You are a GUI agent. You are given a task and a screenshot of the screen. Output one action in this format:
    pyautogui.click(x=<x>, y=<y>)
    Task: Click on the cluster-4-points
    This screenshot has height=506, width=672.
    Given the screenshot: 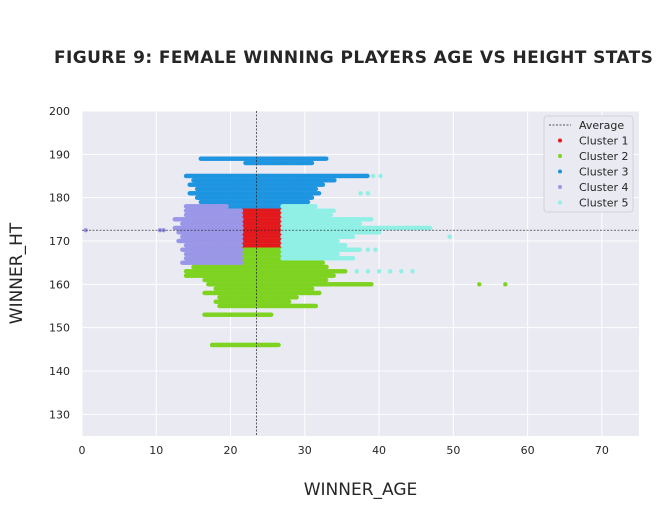 What is the action you would take?
    pyautogui.click(x=163, y=234)
    